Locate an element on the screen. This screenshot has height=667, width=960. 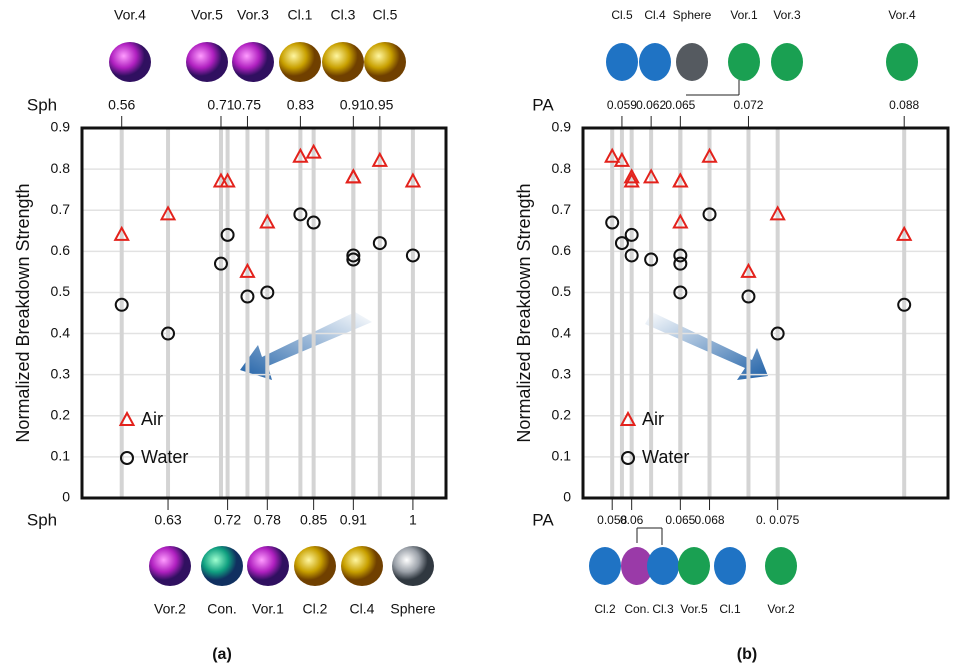
panel-label: (b) is located at coordinates (747, 654).